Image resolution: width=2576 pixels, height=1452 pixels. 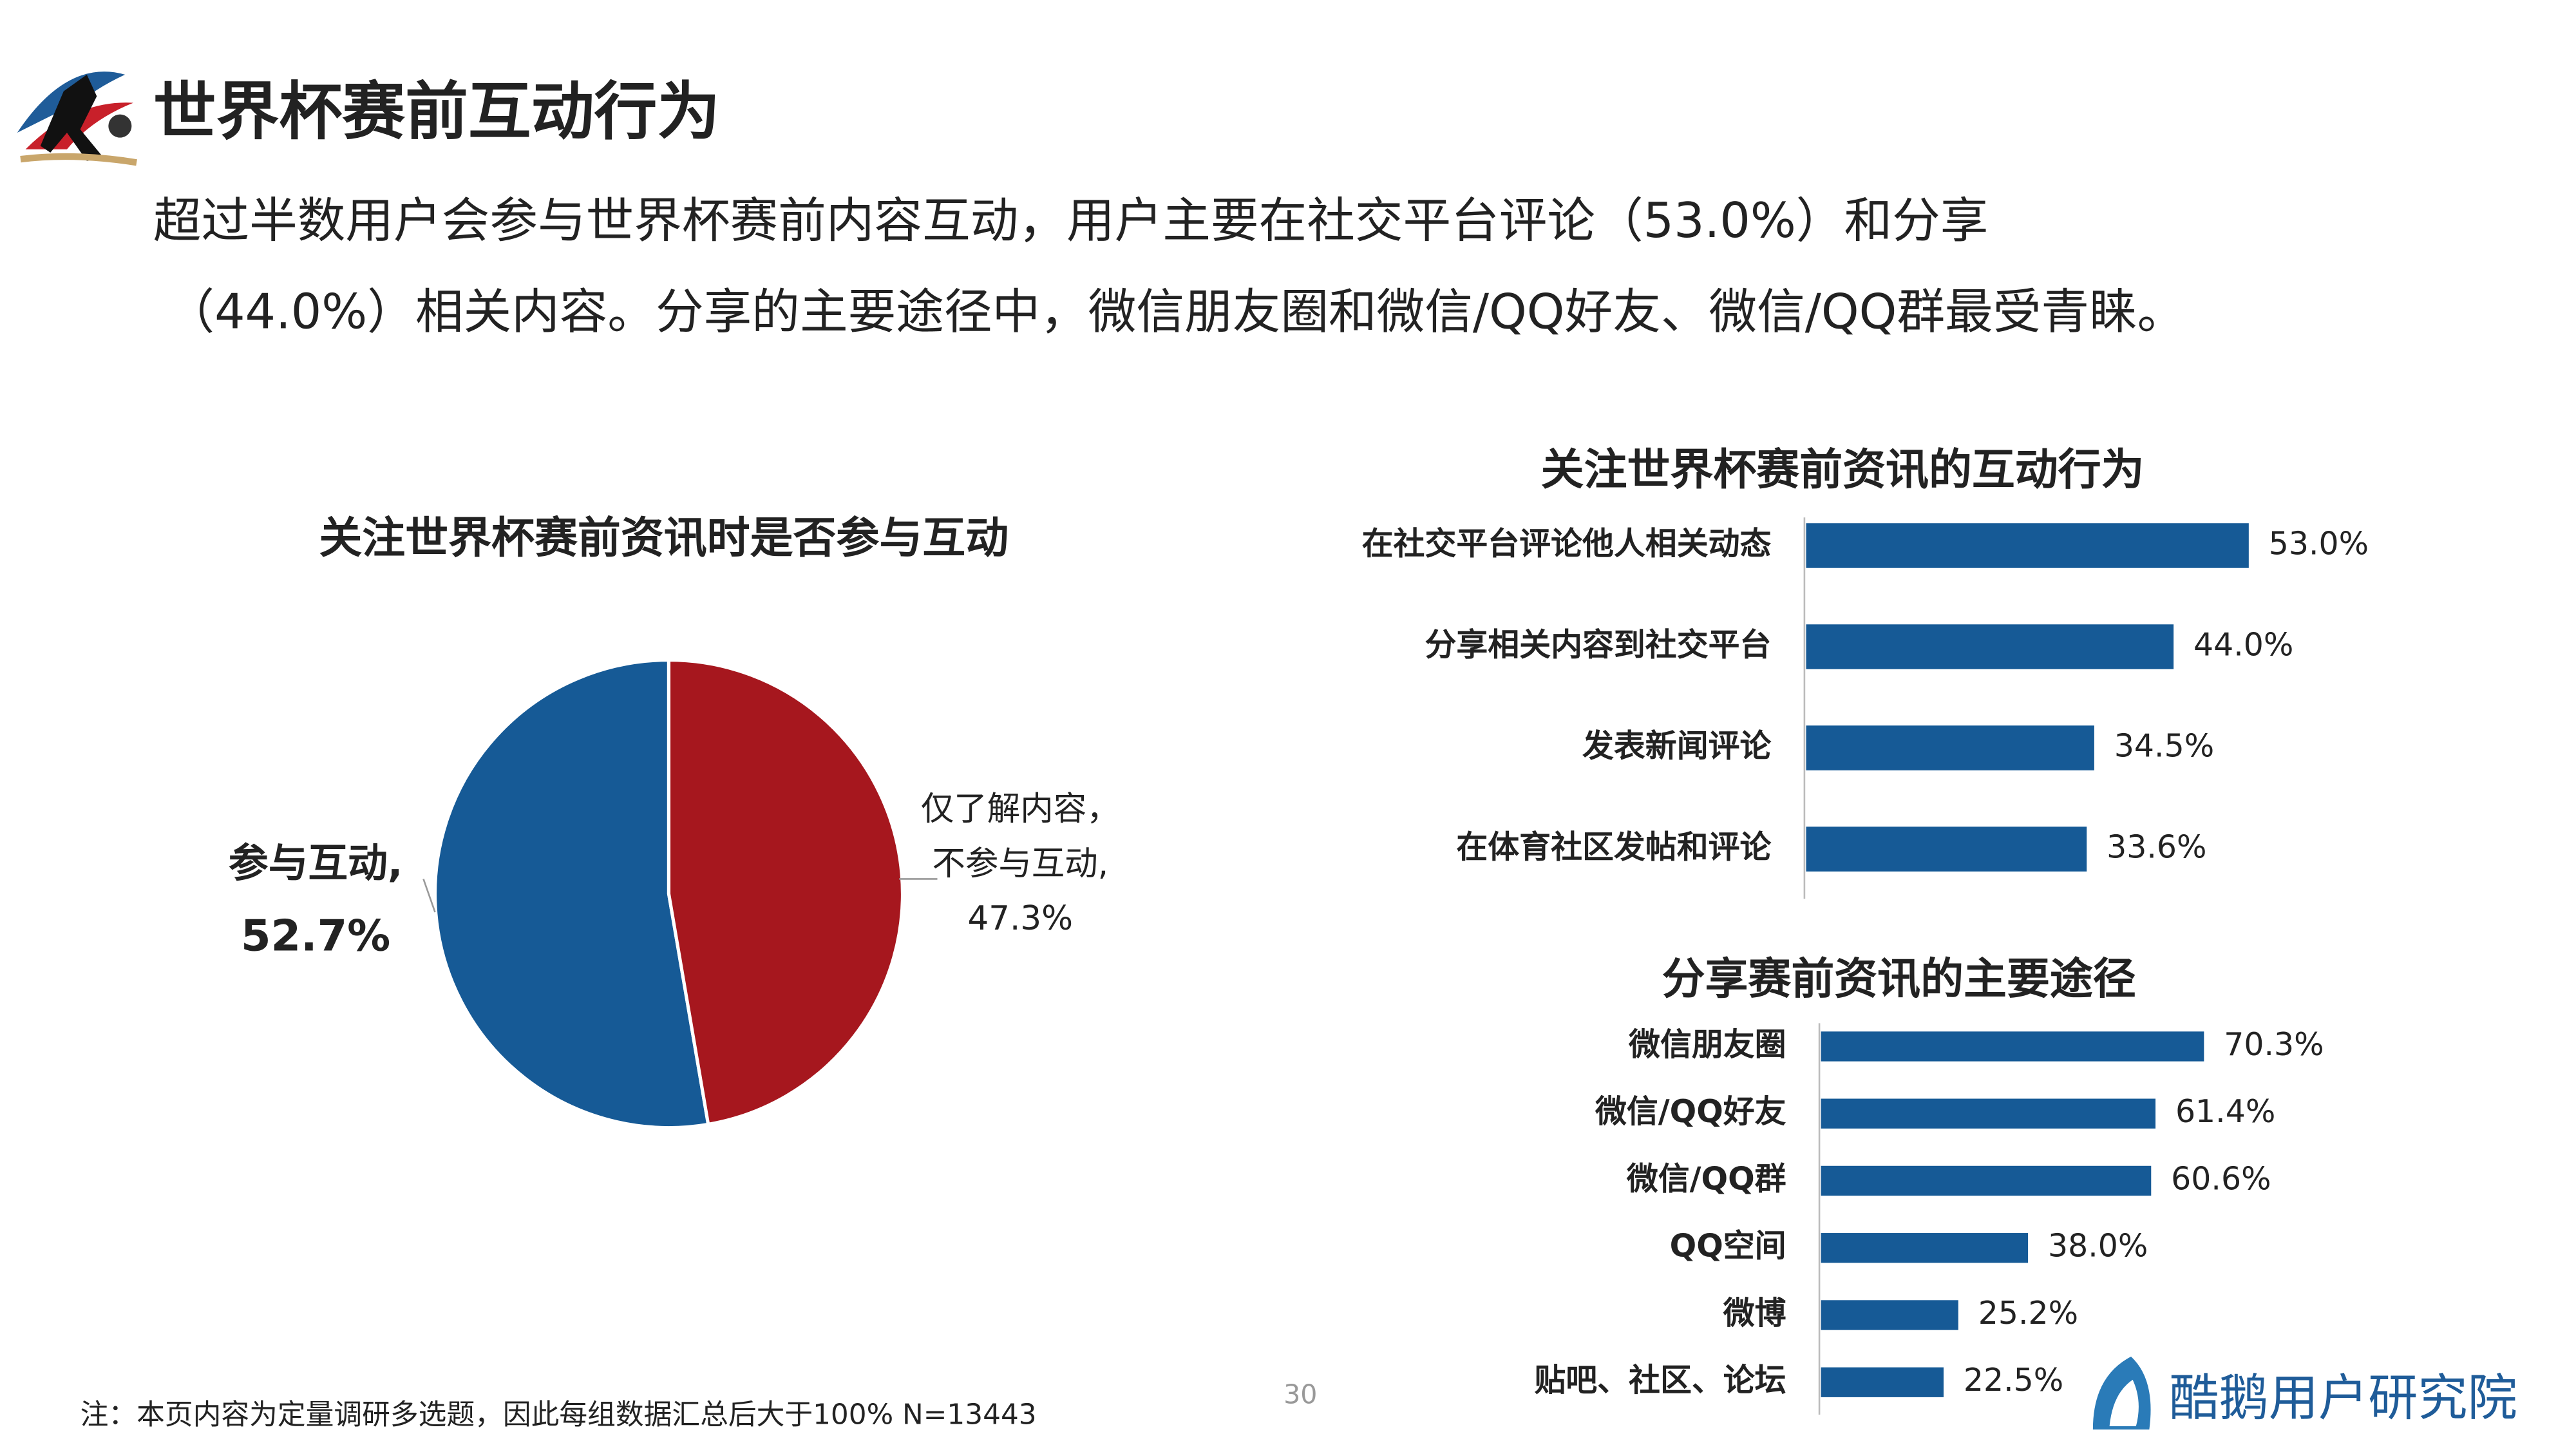 What do you see at coordinates (1020, 809) in the screenshot?
I see `slice-label: 仅了解内容，` at bounding box center [1020, 809].